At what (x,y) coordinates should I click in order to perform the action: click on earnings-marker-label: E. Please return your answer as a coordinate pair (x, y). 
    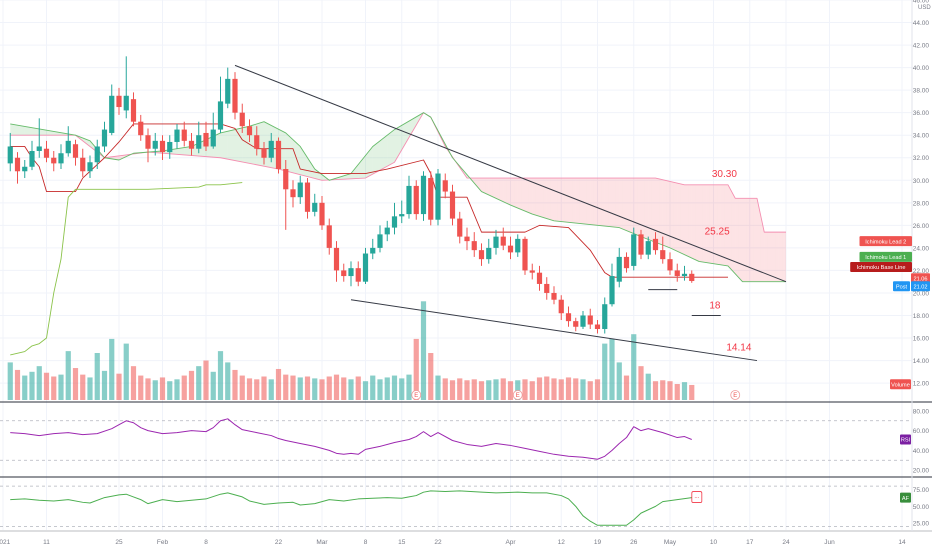
    Looking at the image, I should click on (416, 396).